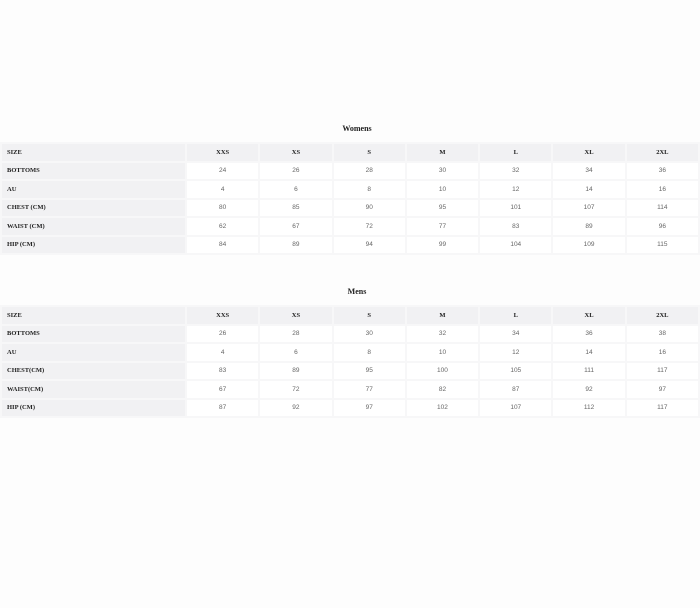  What do you see at coordinates (662, 226) in the screenshot?
I see `table-cell: 96` at bounding box center [662, 226].